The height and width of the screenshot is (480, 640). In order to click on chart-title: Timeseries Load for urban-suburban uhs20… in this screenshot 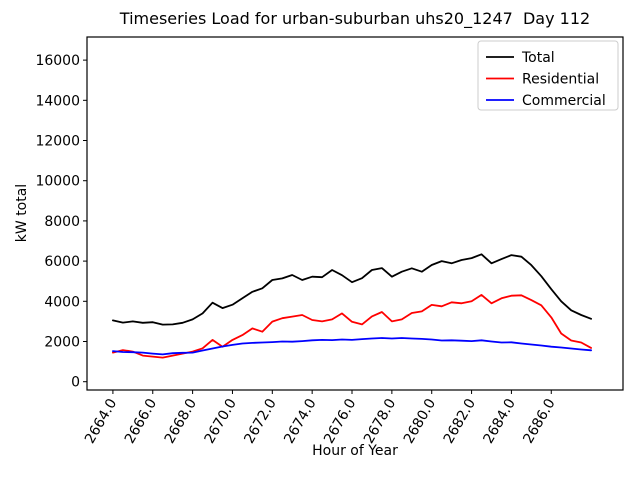, I will do `click(355, 18)`.